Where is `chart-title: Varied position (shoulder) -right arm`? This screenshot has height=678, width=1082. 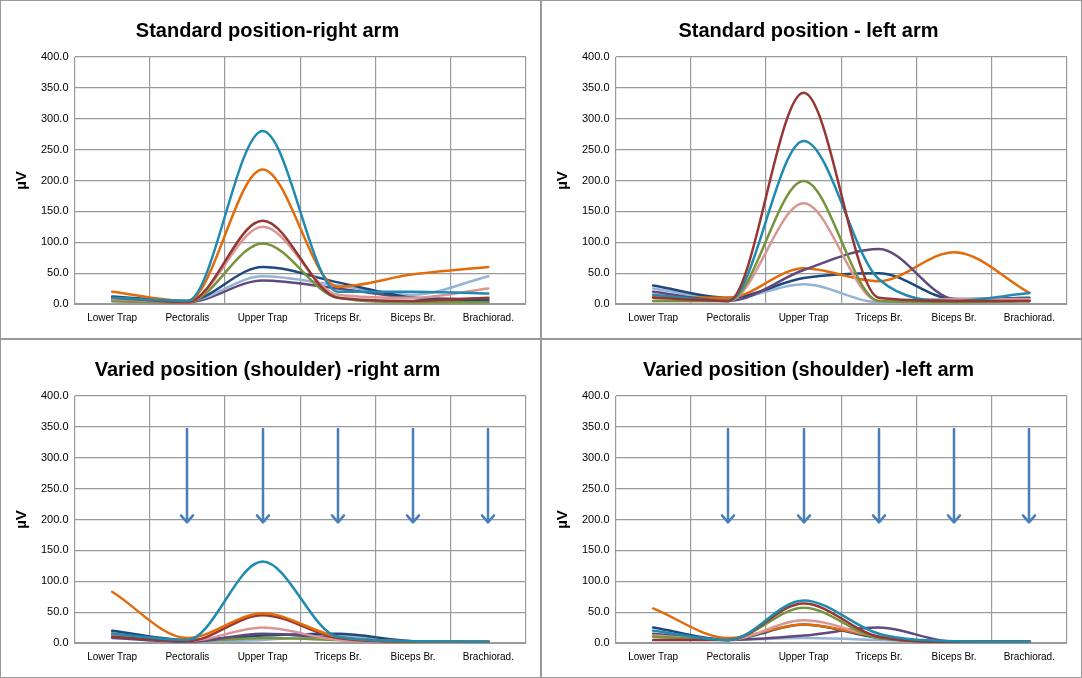
chart-title: Varied position (shoulder) -right arm is located at coordinates (267, 368).